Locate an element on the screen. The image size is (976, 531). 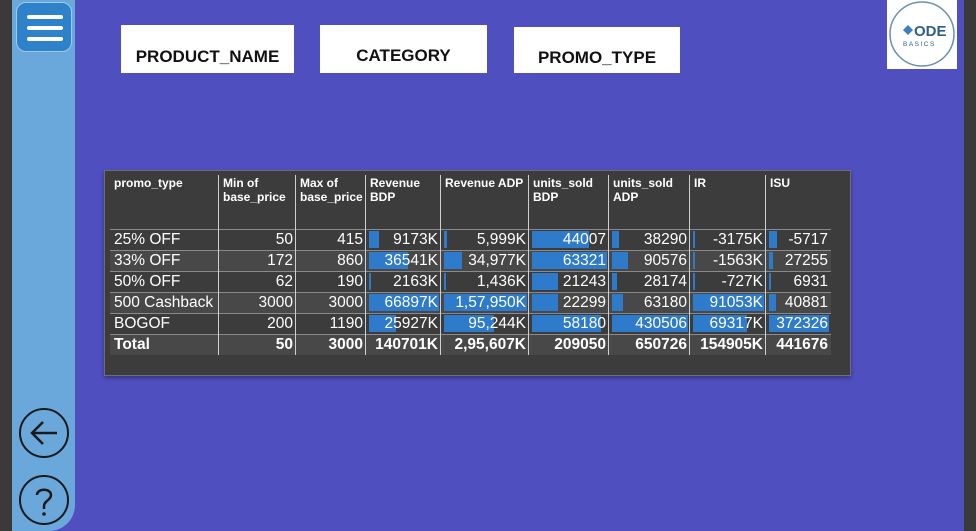
cell-value: 154905K is located at coordinates (731, 344).